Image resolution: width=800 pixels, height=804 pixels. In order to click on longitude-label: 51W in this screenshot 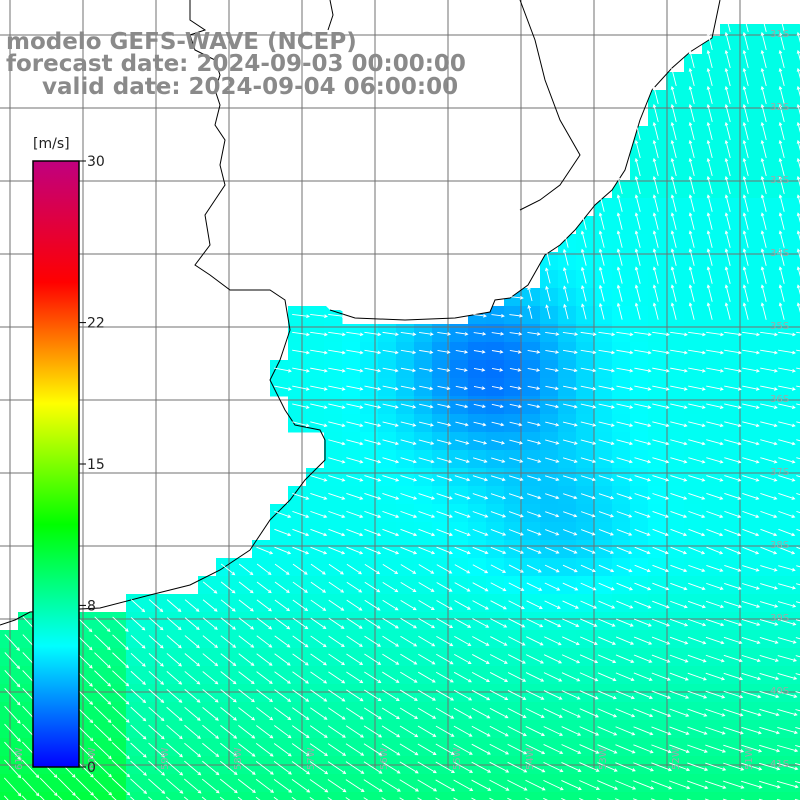, I will do `click(749, 758)`.